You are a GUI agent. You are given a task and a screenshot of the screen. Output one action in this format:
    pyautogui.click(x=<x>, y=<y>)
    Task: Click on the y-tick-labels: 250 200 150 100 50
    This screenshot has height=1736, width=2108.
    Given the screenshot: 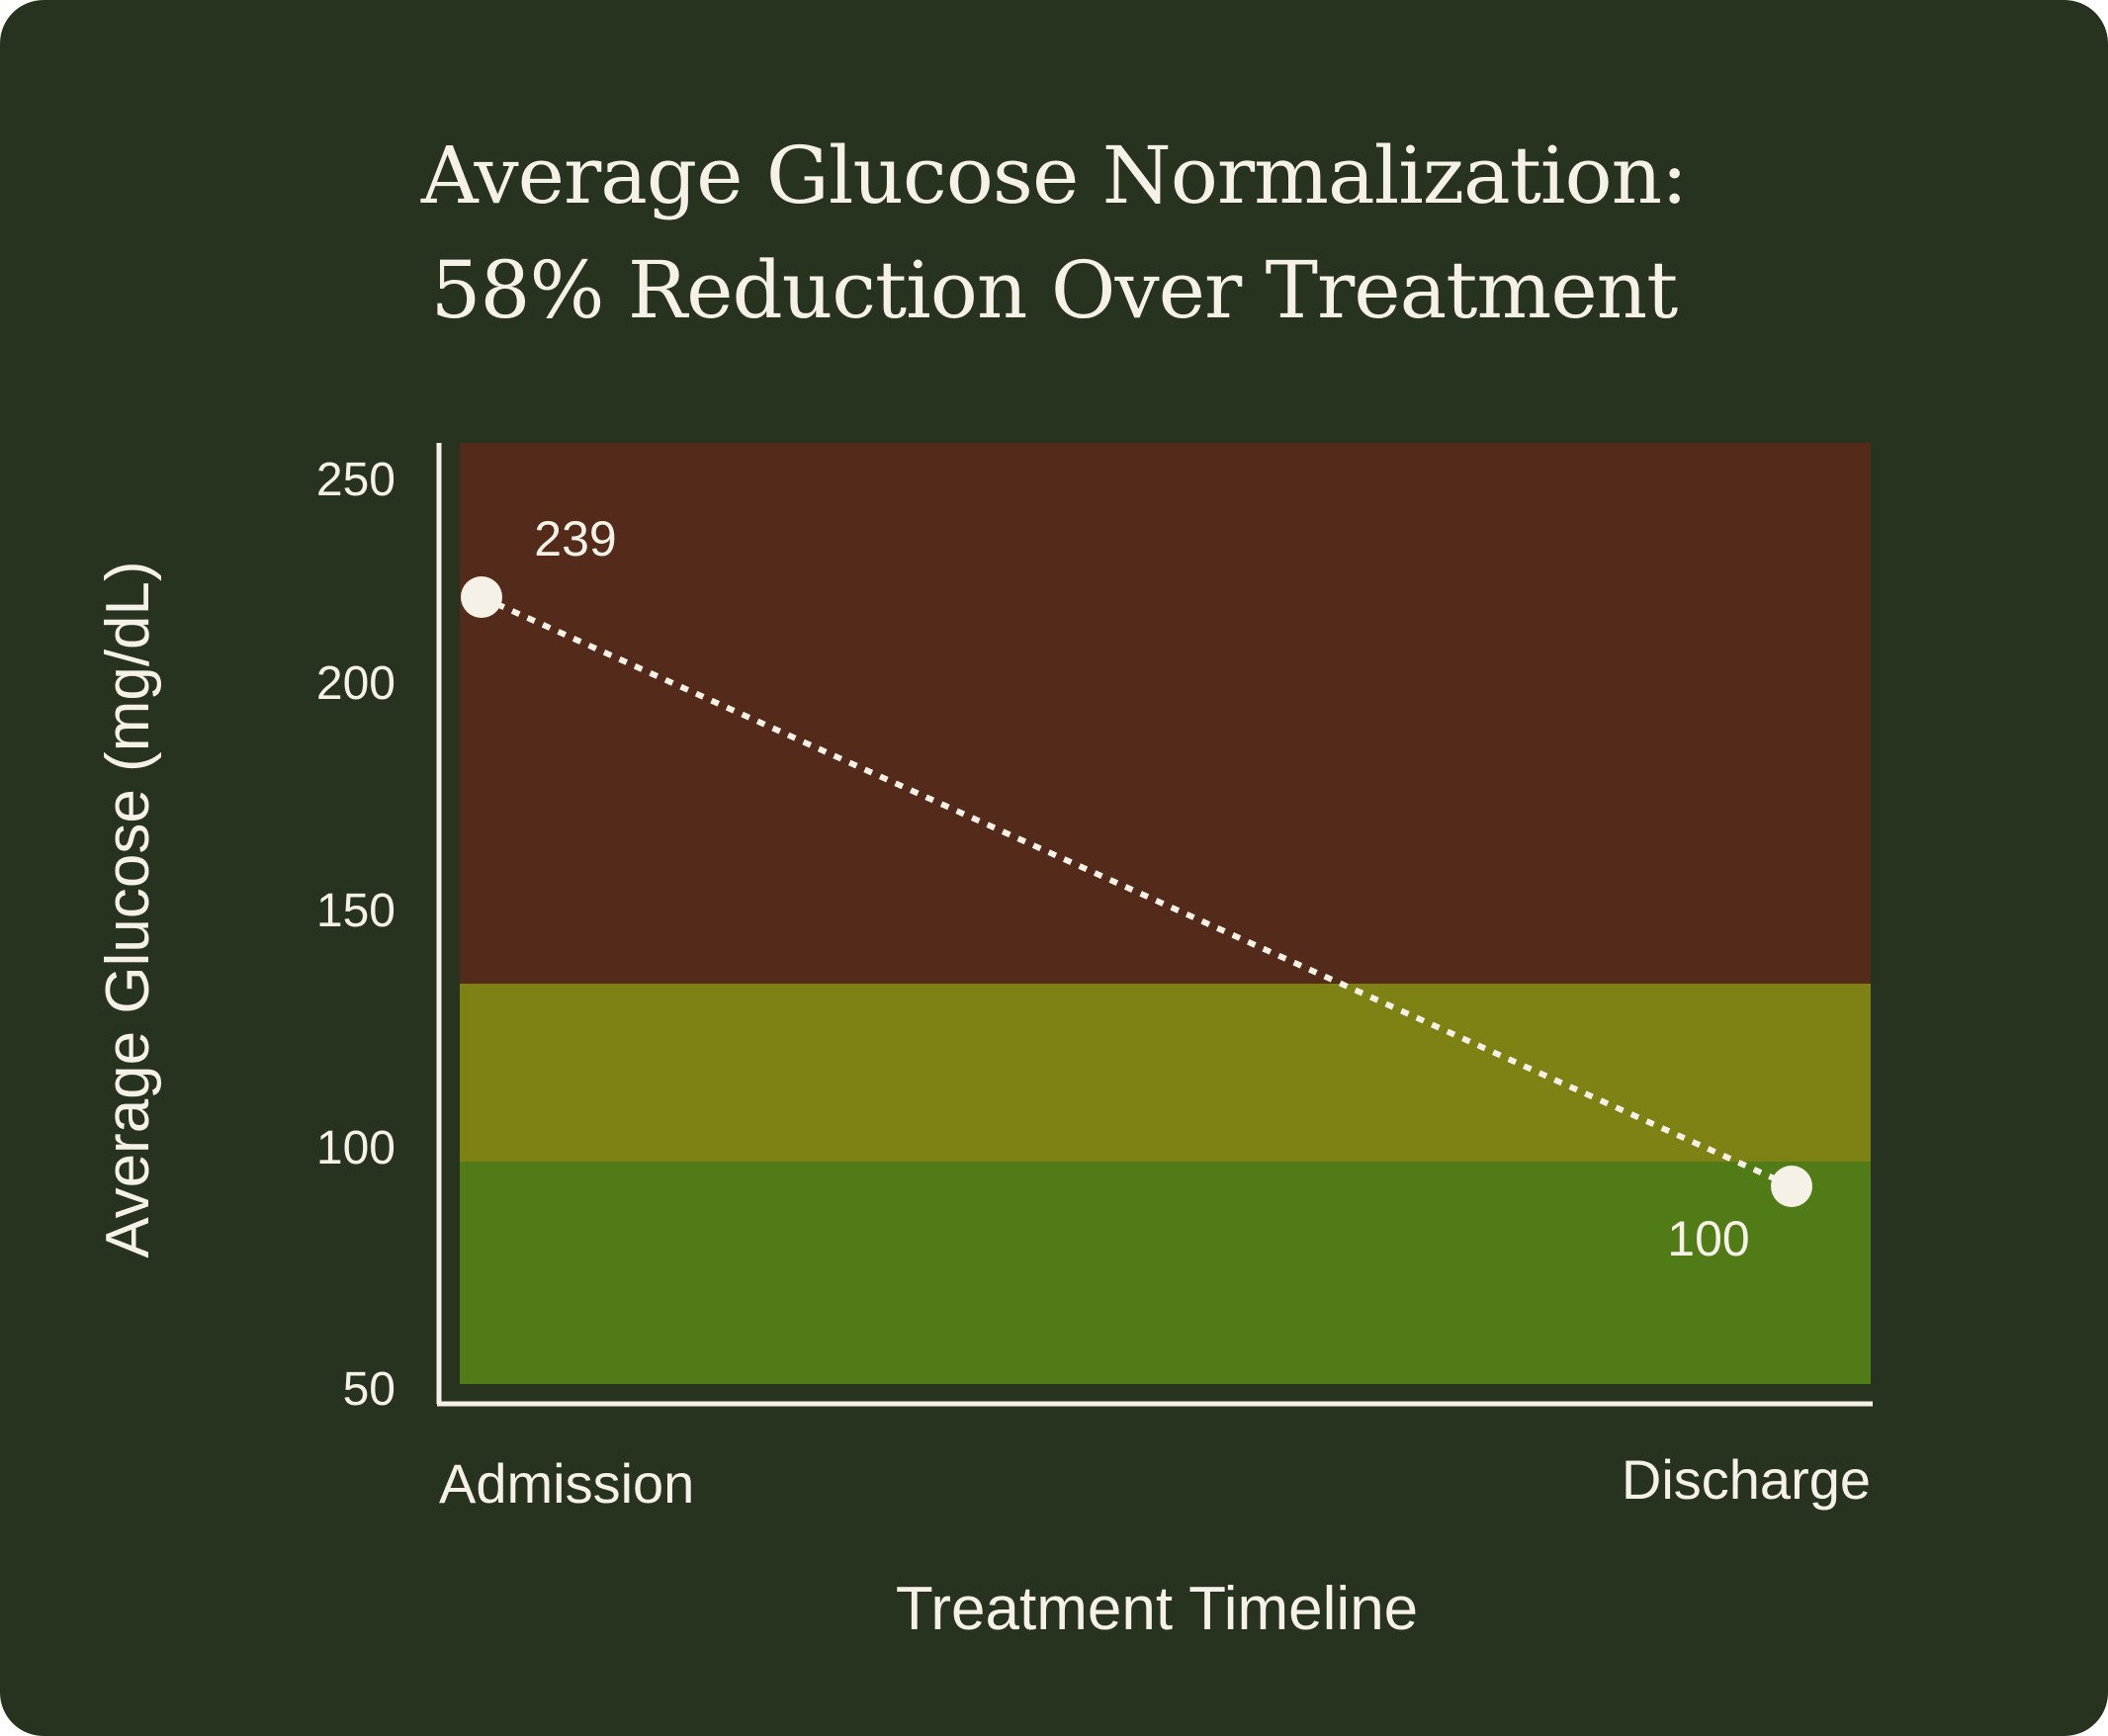 What is the action you would take?
    pyautogui.click(x=355, y=935)
    